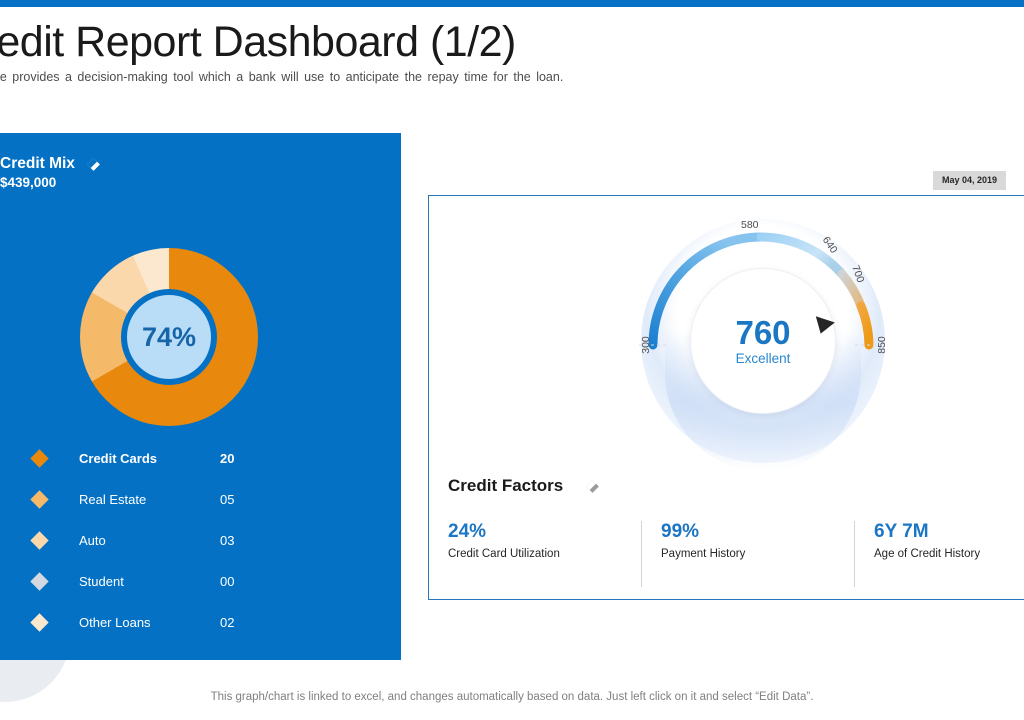  Describe the element at coordinates (227, 540) in the screenshot. I see `legend-item-value: 03` at that location.